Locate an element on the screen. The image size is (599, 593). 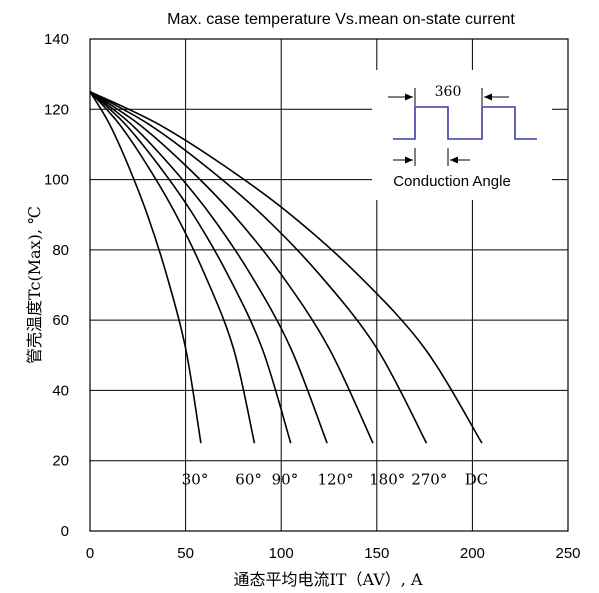
conduction-angle-label: Conduction Angle is located at coordinates (452, 181).